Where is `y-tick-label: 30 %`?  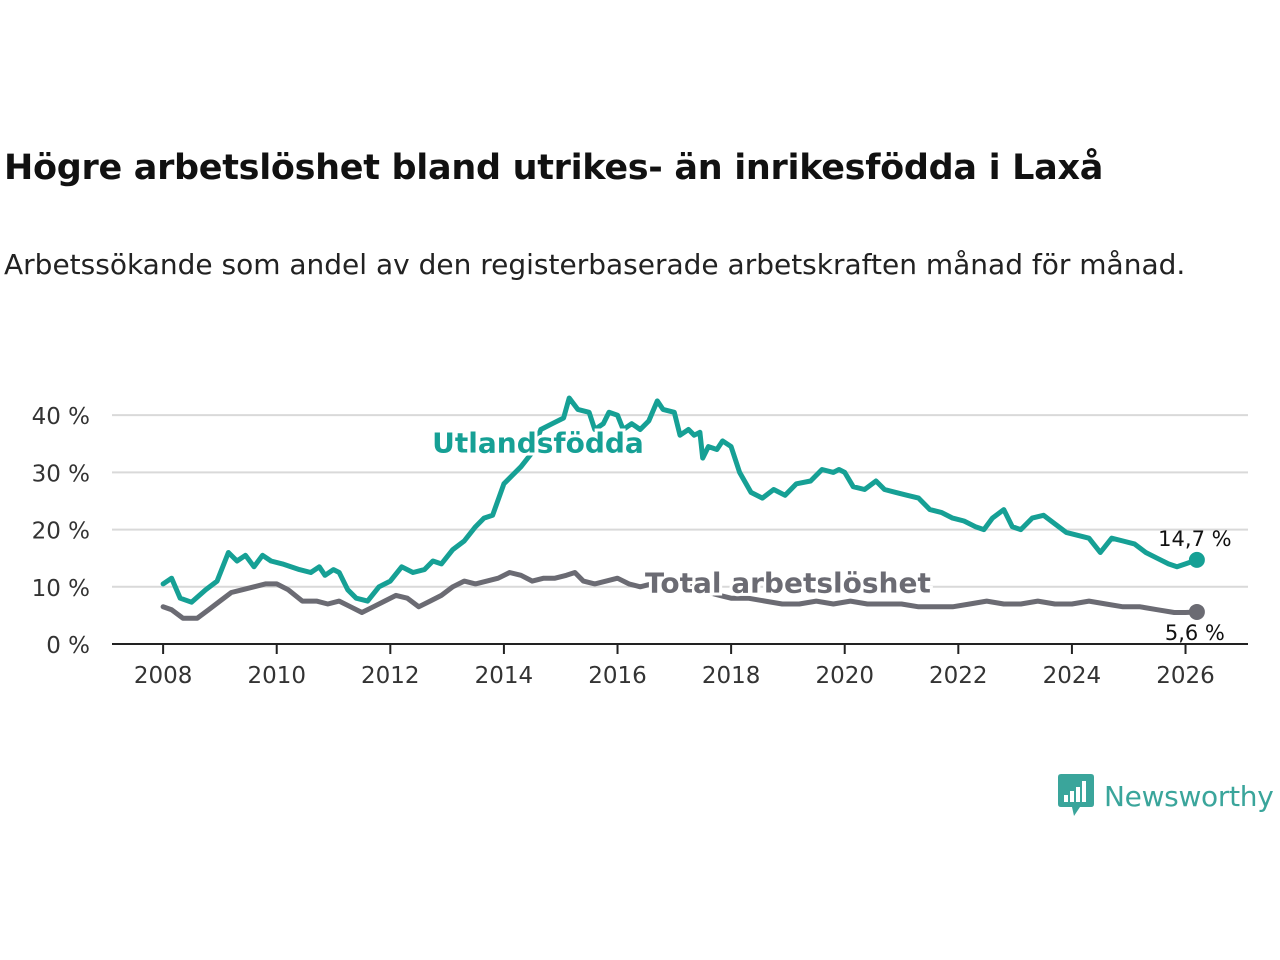
y-tick-label: 30 % is located at coordinates (61, 474).